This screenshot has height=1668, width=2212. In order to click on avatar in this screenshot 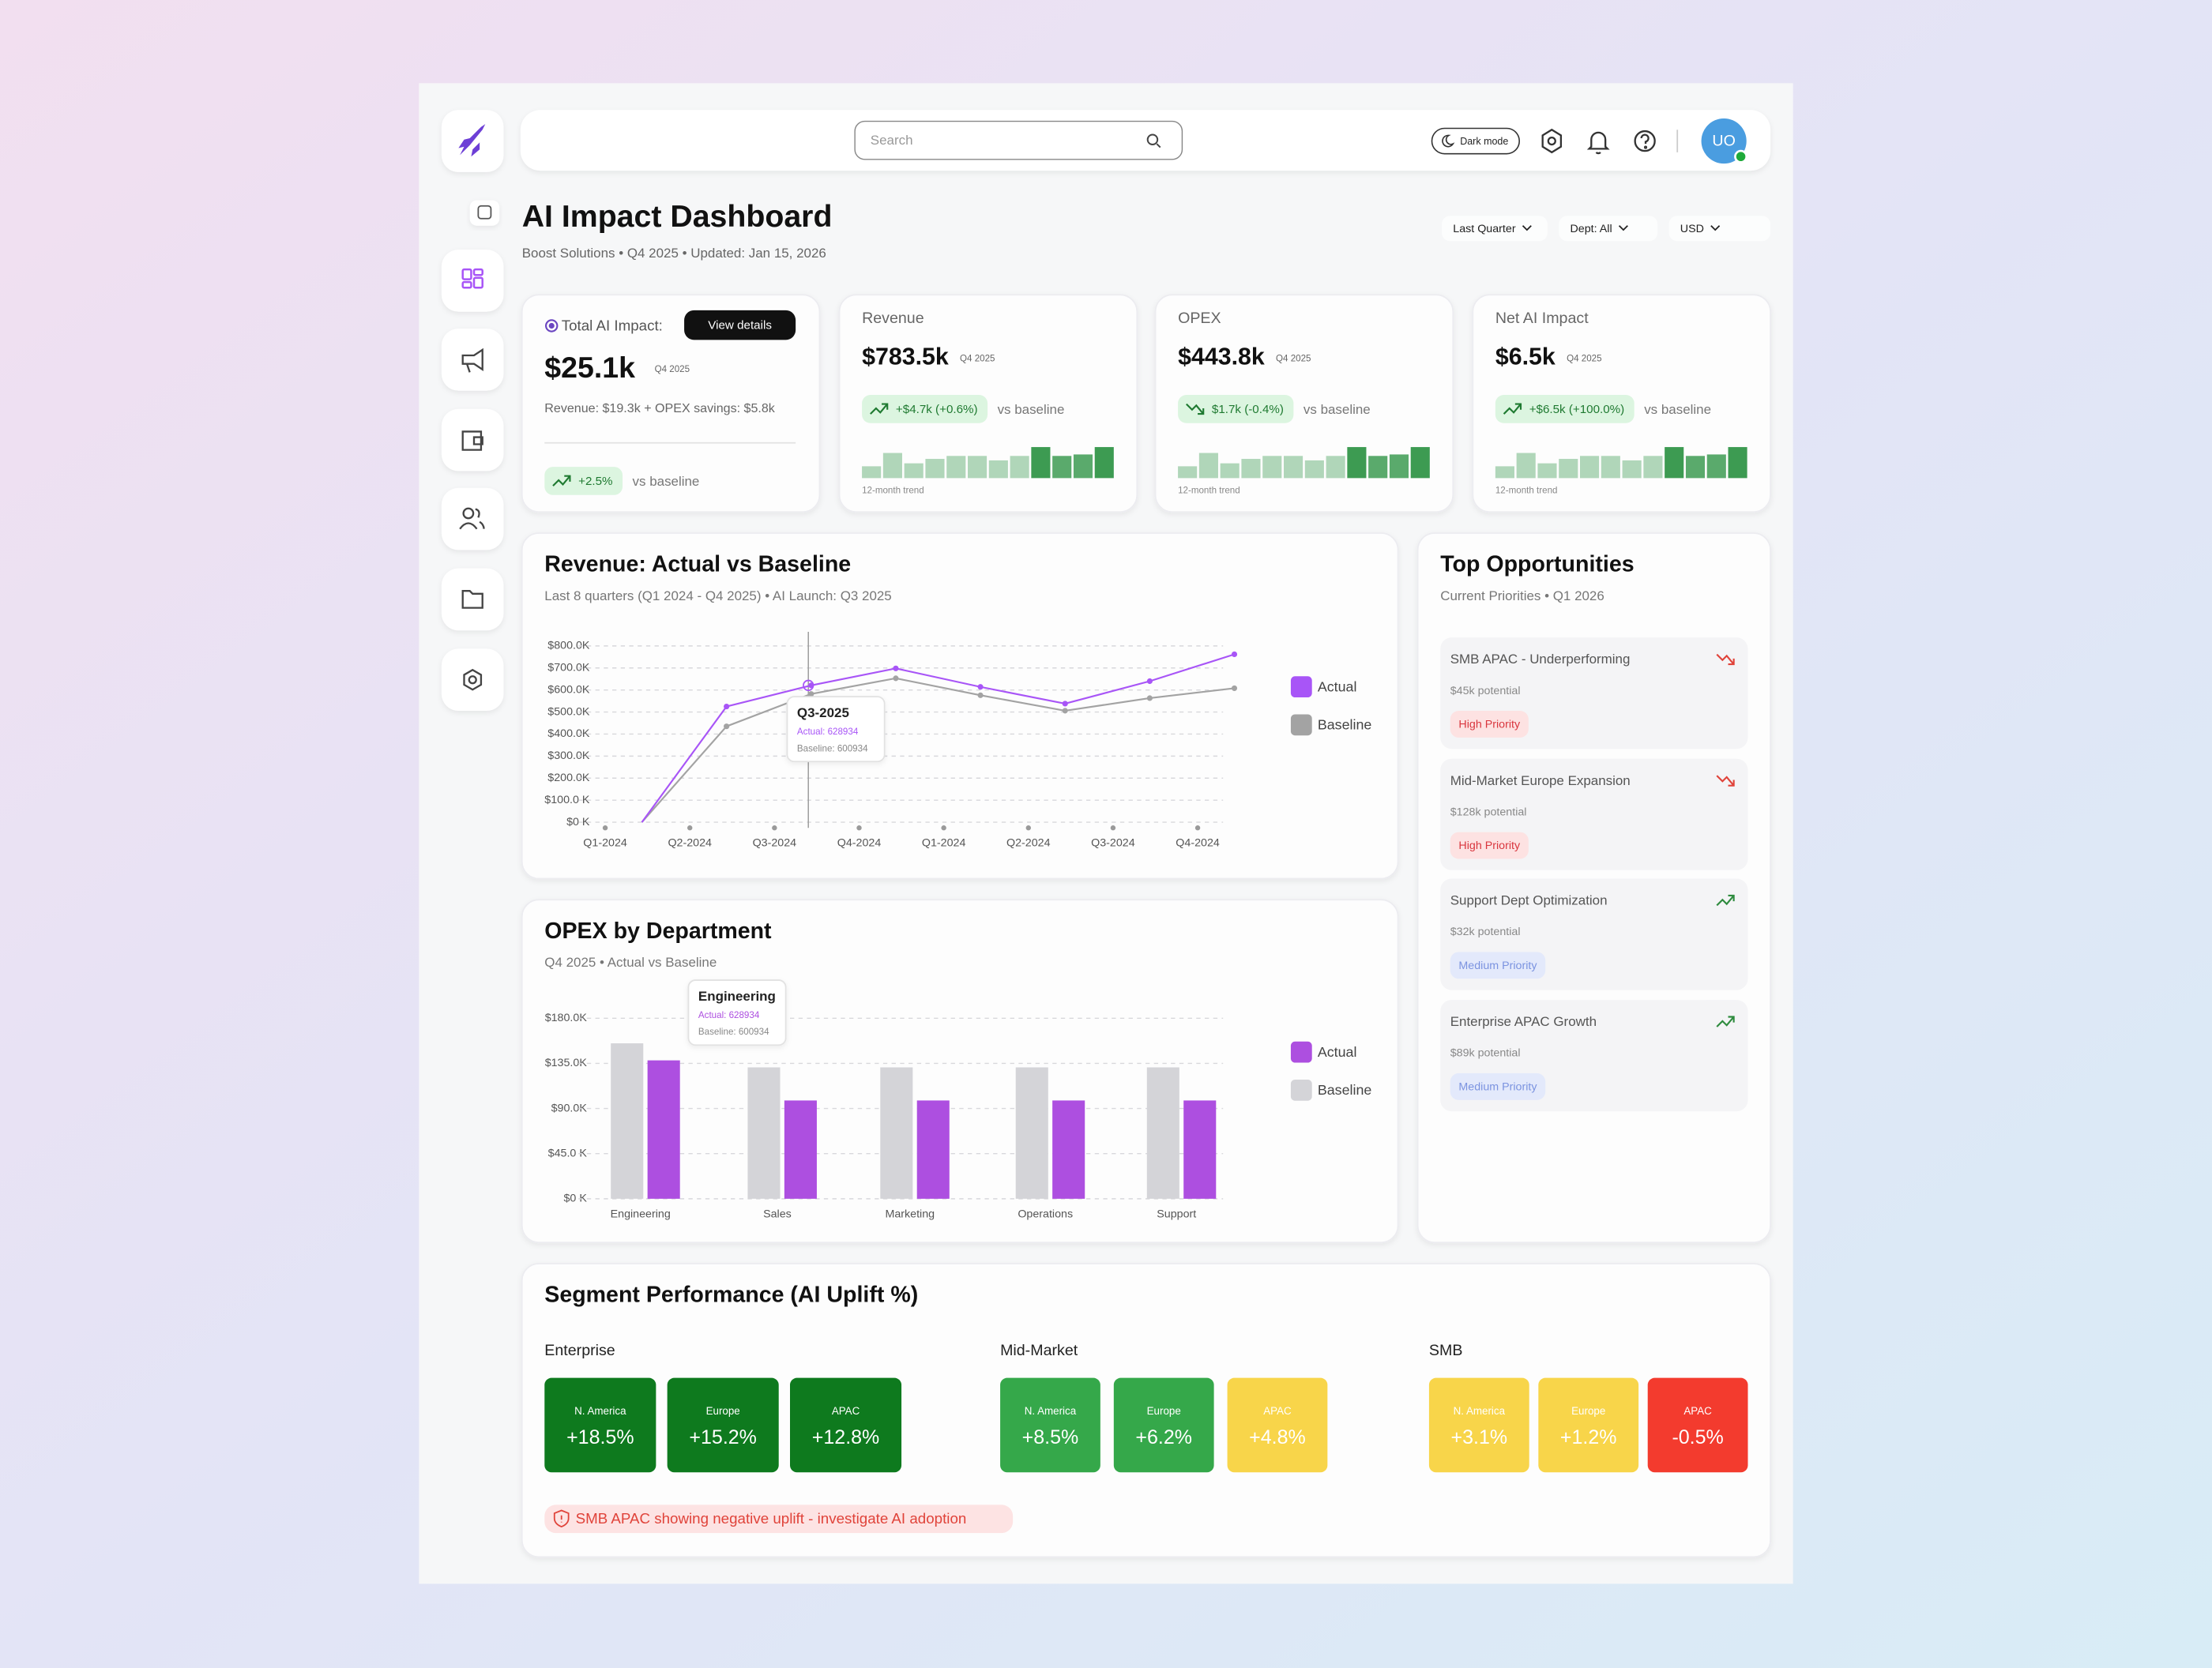, I will do `click(1724, 141)`.